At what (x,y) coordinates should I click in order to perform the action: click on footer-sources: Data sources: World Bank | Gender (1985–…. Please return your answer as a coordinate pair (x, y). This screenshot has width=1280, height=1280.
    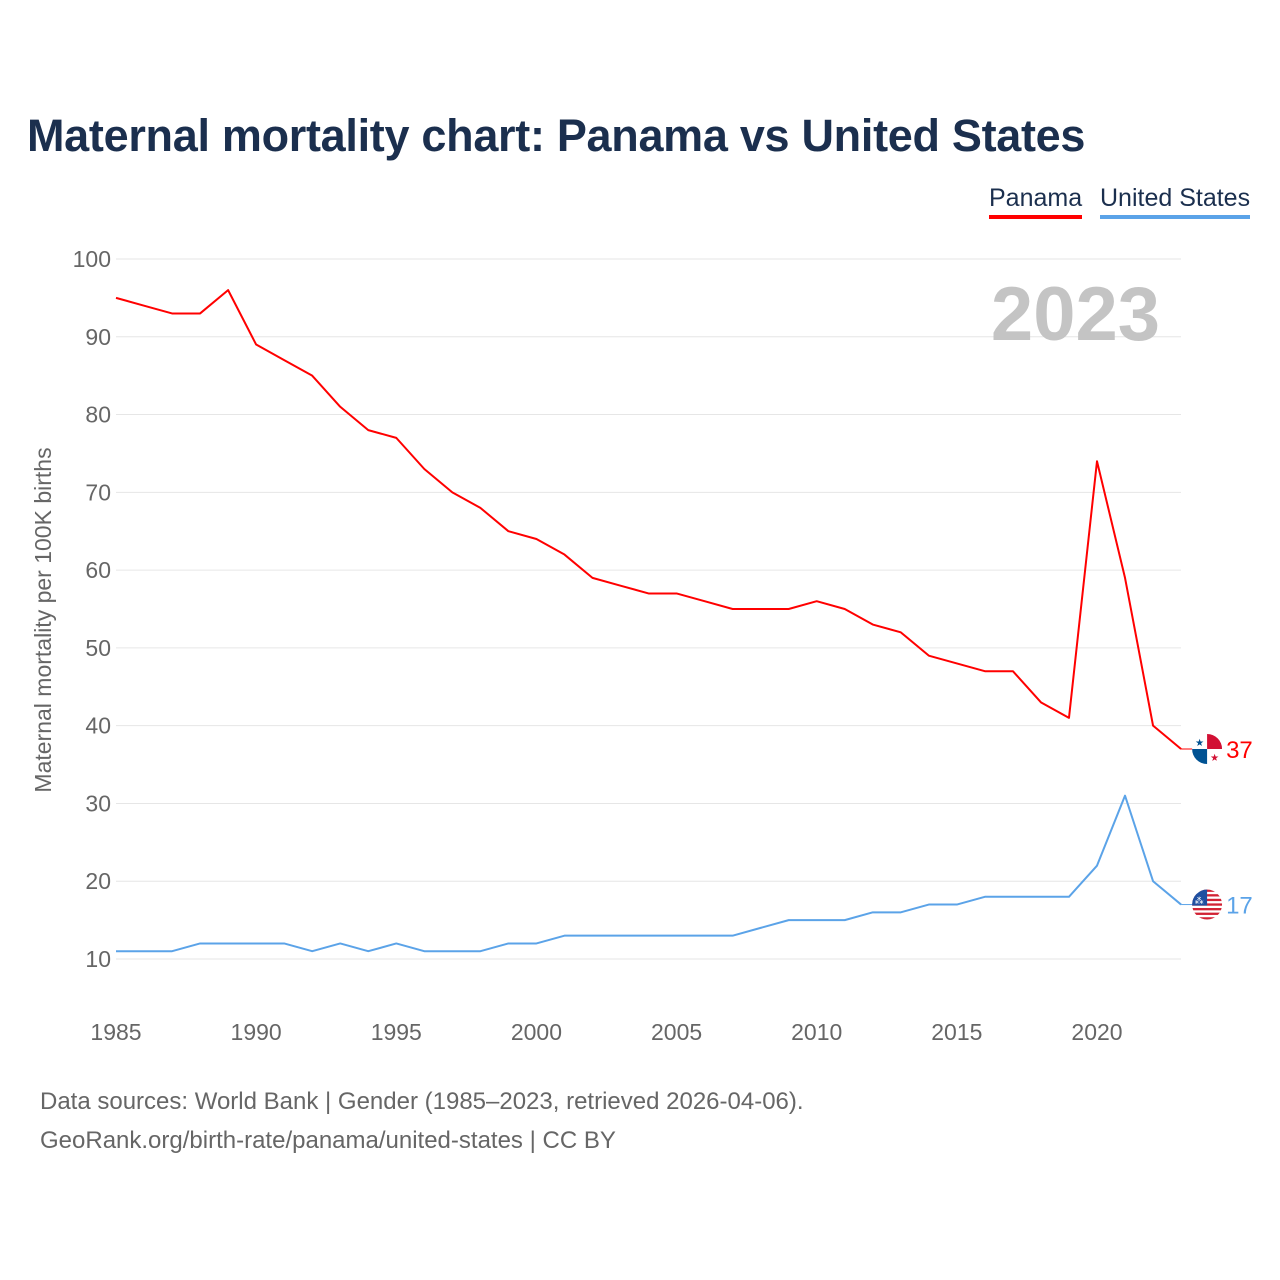
    Looking at the image, I should click on (422, 1101).